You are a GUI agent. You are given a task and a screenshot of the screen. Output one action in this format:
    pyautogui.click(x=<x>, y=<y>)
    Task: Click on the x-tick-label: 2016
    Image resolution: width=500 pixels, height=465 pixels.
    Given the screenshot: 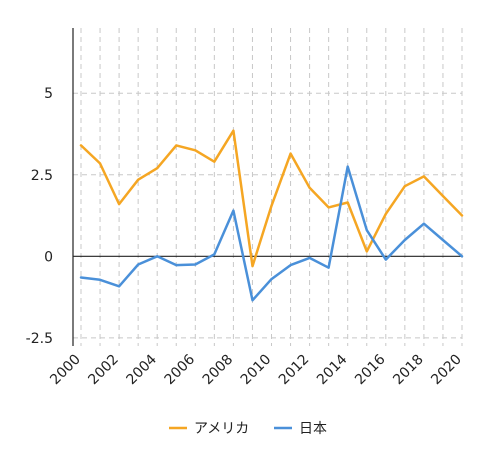 What is the action you would take?
    pyautogui.click(x=370, y=369)
    